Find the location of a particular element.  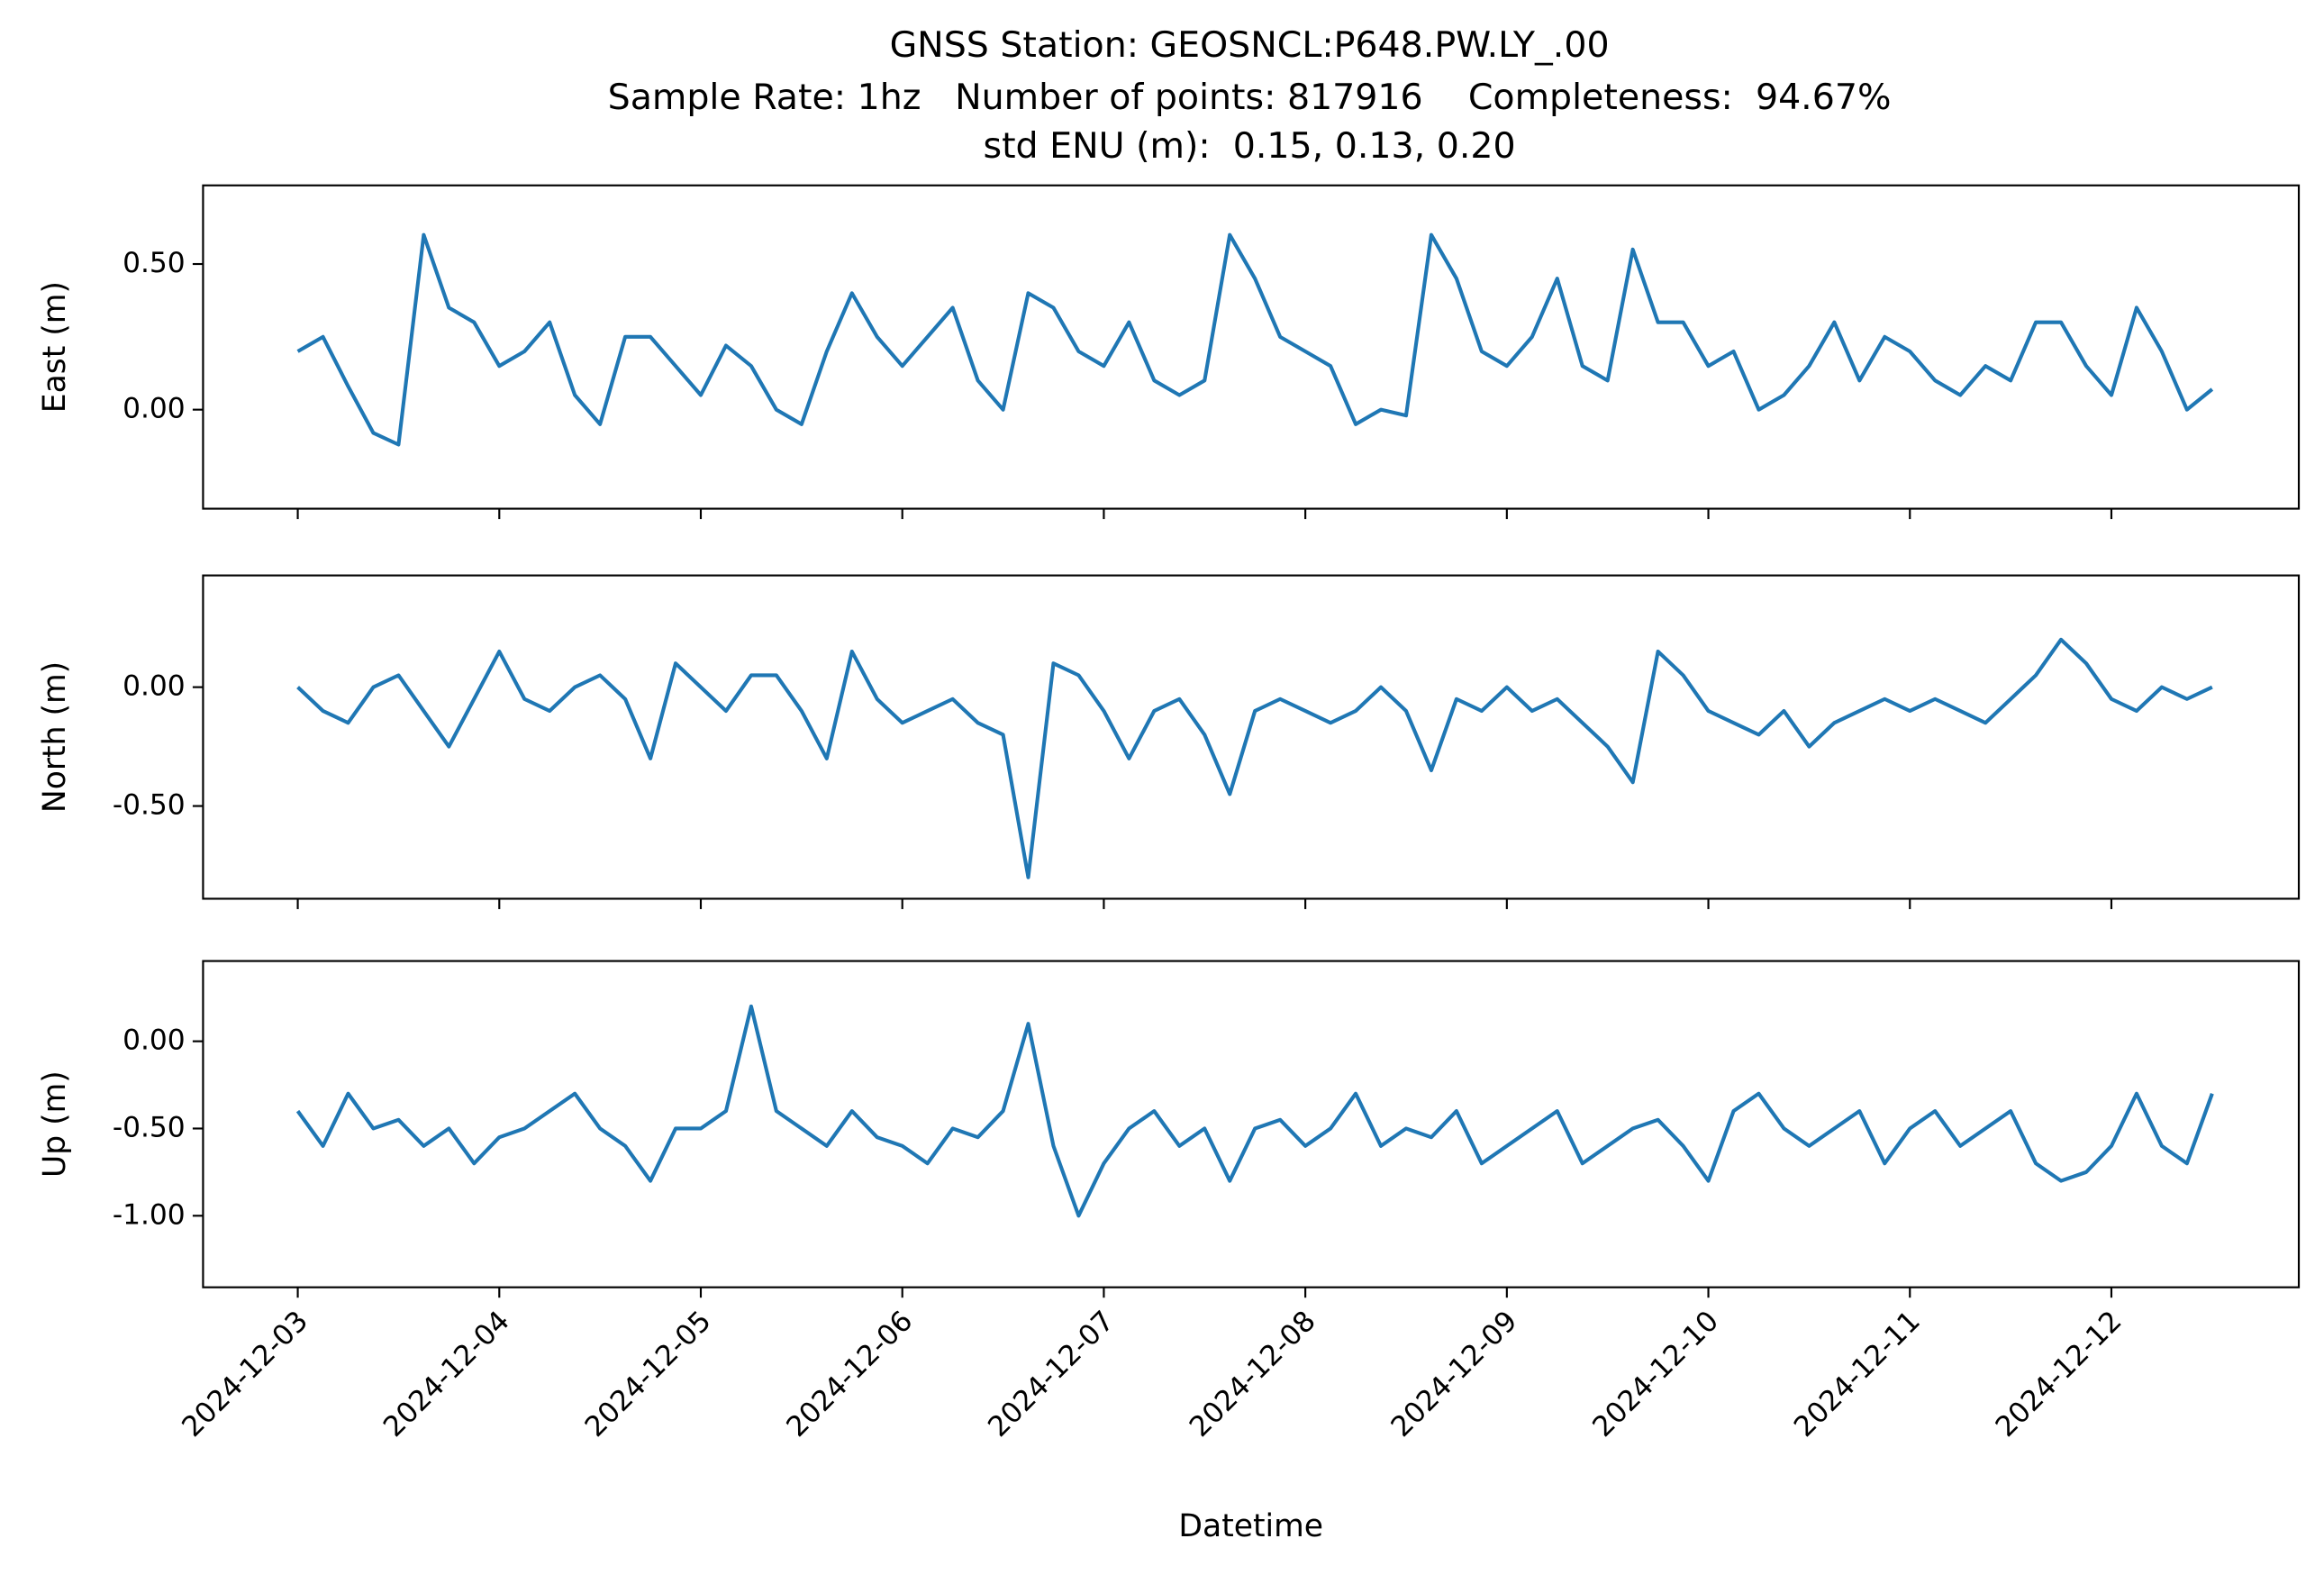

x-tick-label: 2024-12-06 is located at coordinates (849, 1374).